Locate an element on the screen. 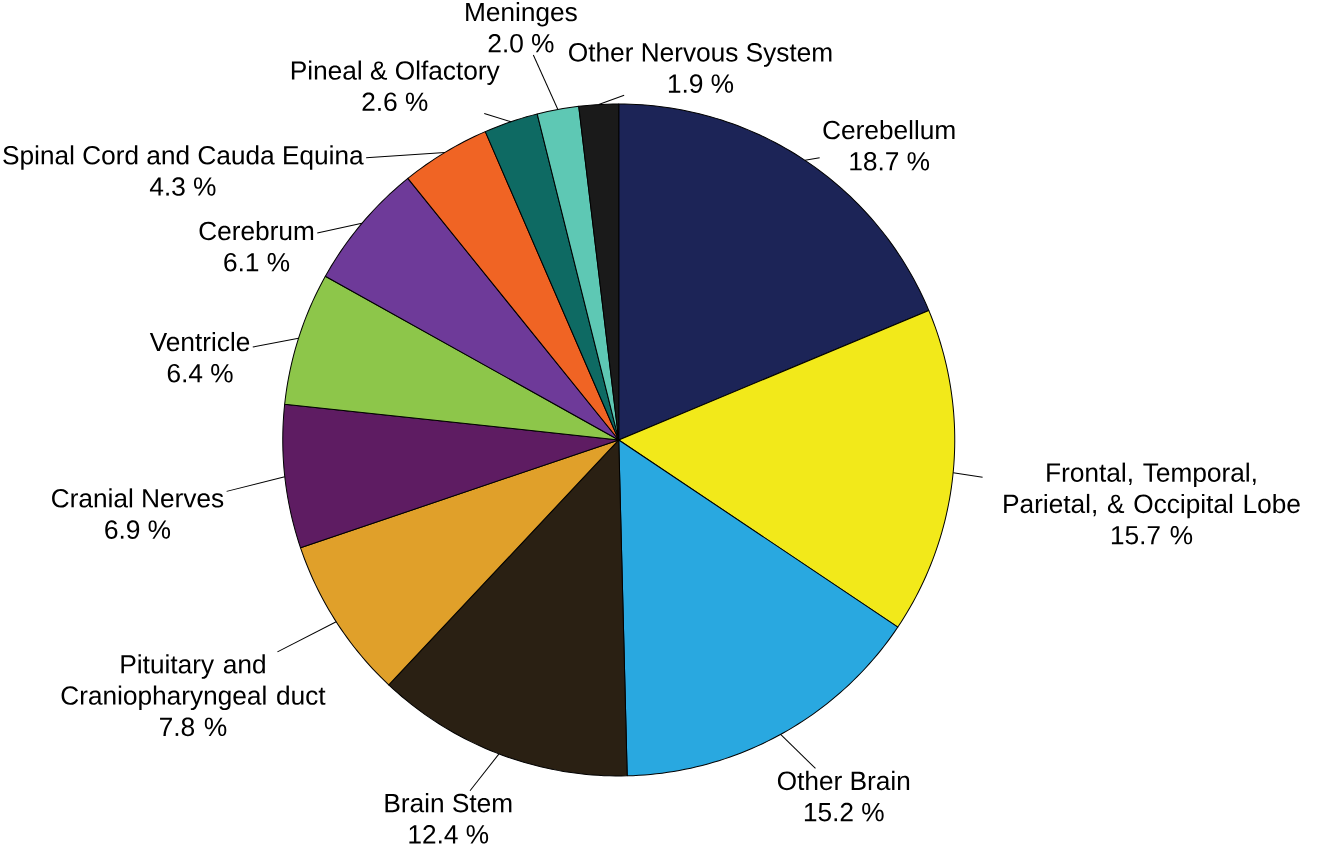 The image size is (1320, 846). data-label: 12.4 % is located at coordinates (449, 834).